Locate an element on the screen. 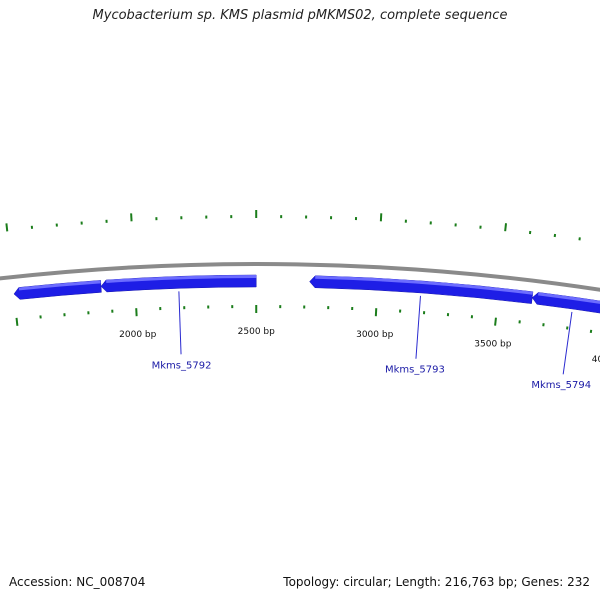  gene-track is located at coordinates (306, 294).